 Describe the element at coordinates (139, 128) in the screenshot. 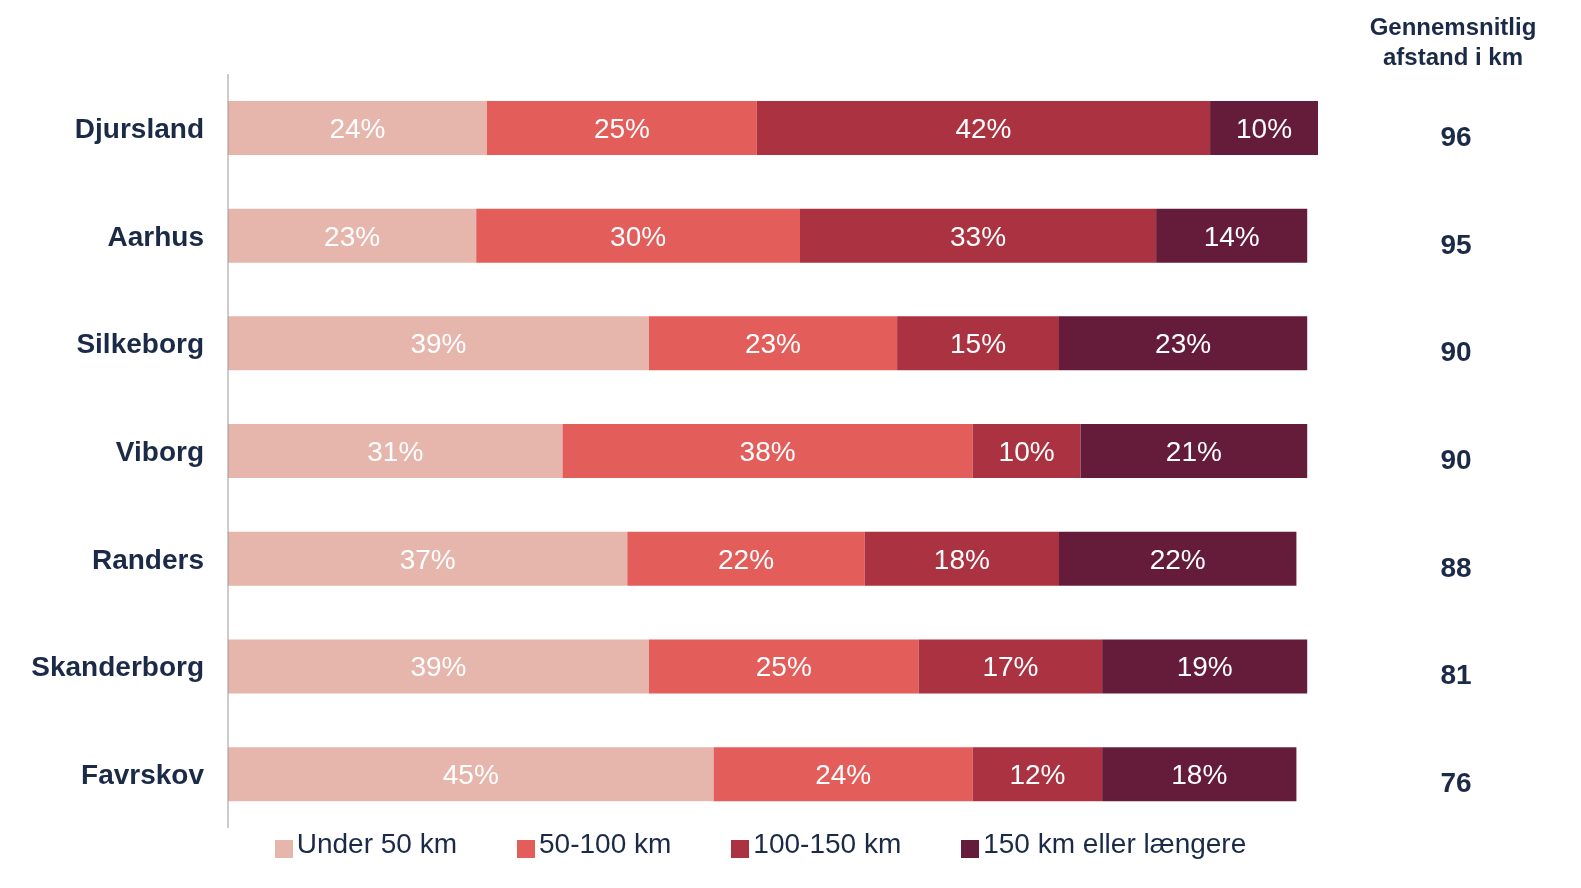

I see `y-tick-label: Djursland` at that location.